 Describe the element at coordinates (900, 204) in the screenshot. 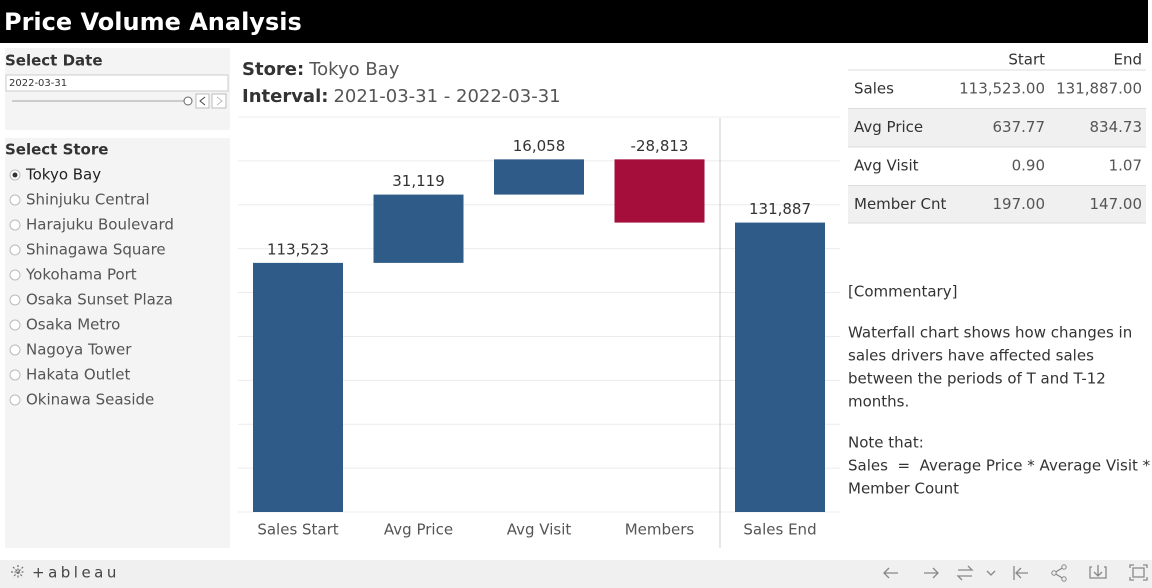

I see `table-row-label: Member Cnt` at that location.